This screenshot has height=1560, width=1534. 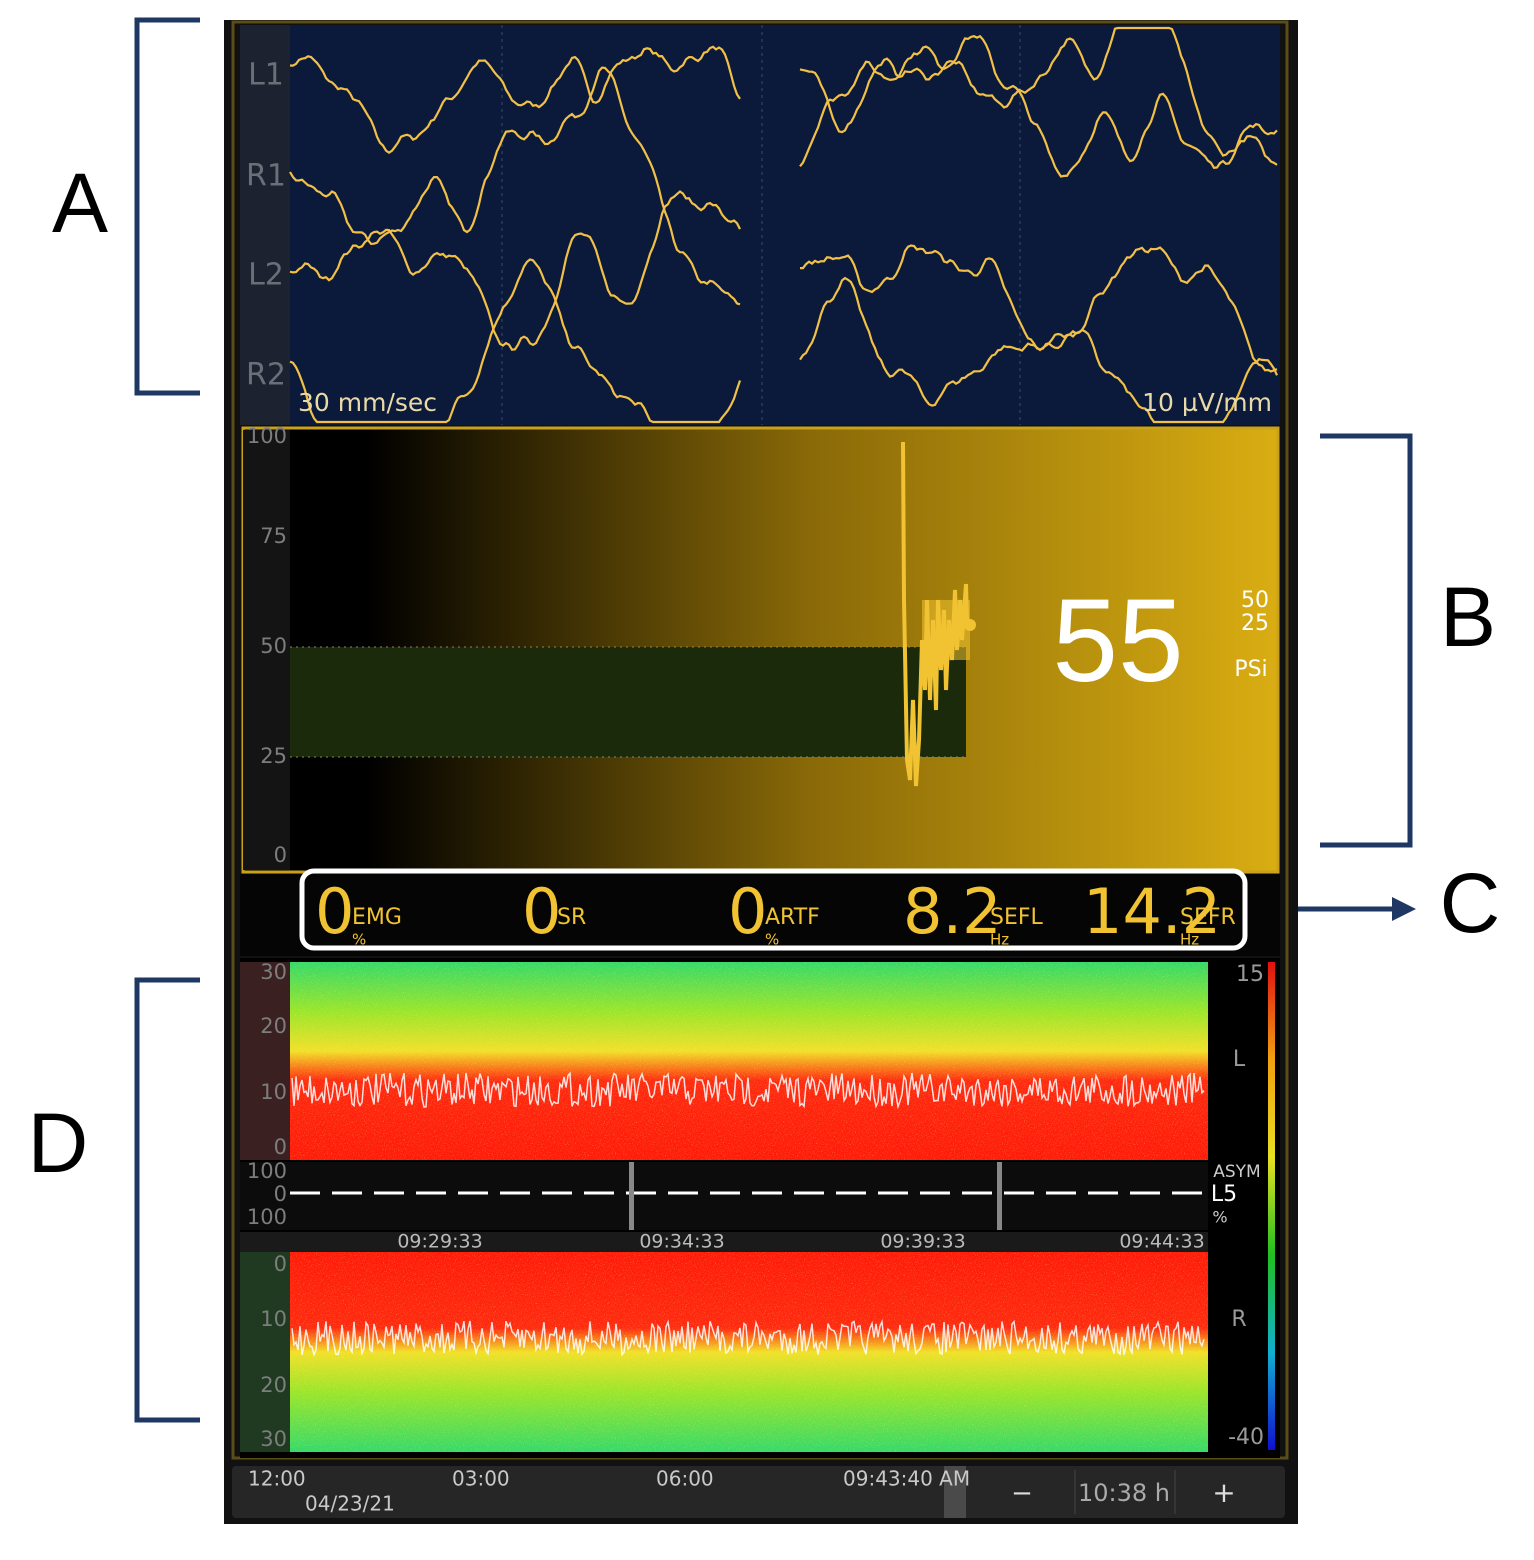 I want to click on asym-unit: %, so click(x=1219, y=1217).